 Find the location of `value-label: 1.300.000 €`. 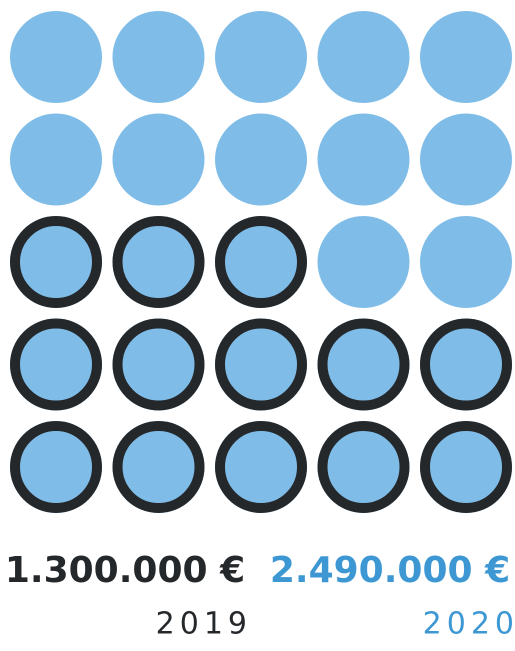

value-label: 1.300.000 € is located at coordinates (125, 570).